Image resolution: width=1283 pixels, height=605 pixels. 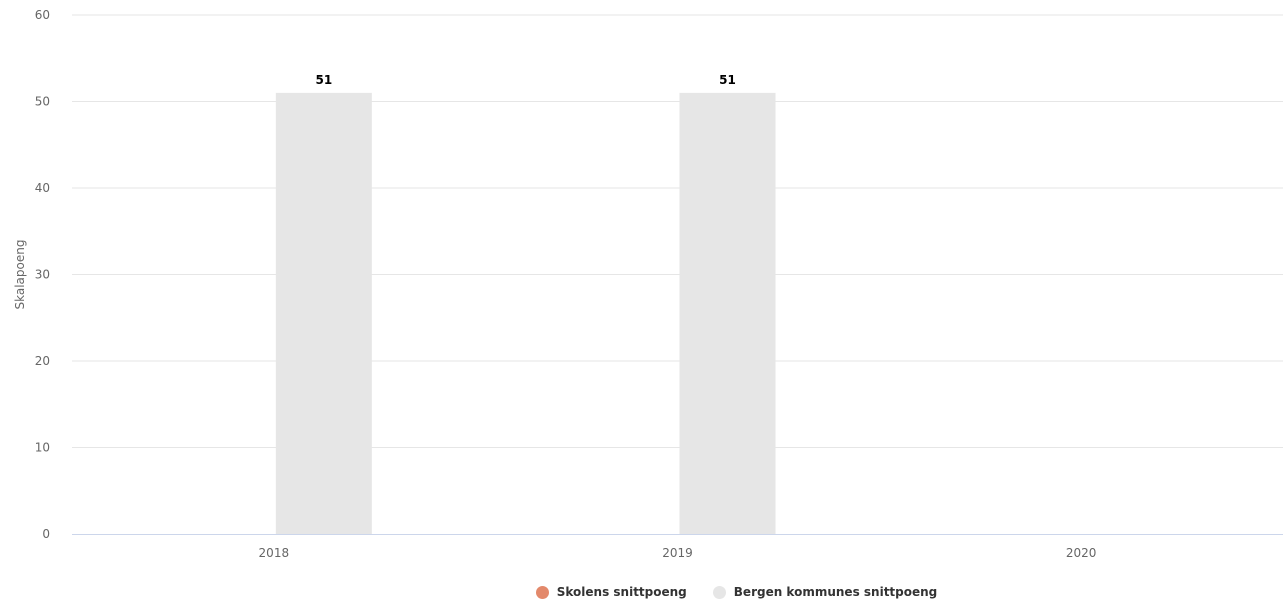 I want to click on legend-item-bergen: Bergen kommunes snittpoeng, so click(x=825, y=592).